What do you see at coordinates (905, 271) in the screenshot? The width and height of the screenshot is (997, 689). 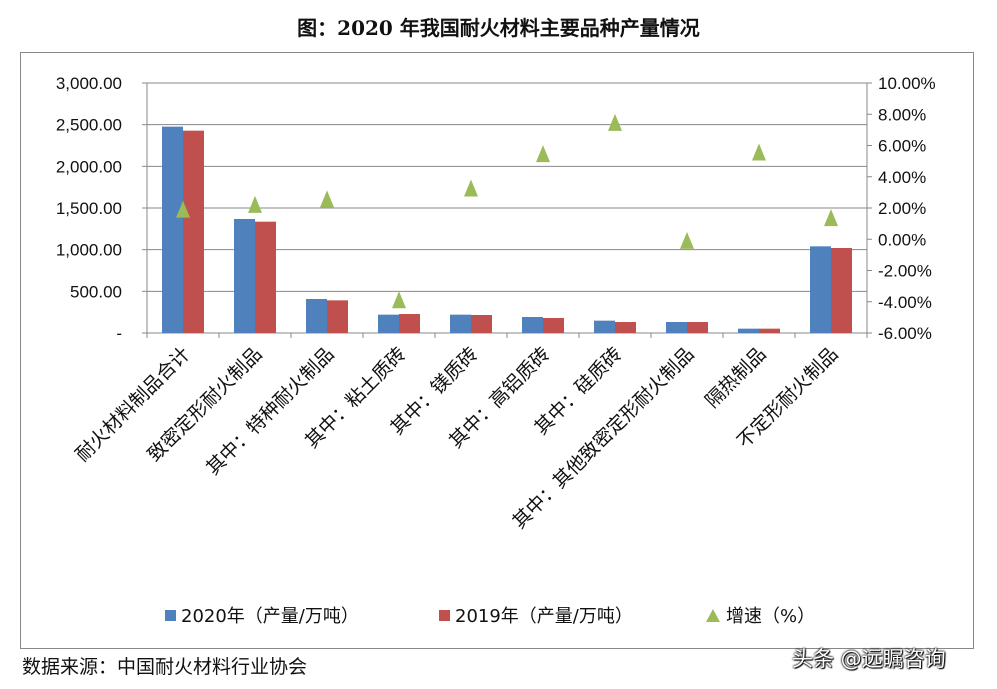 I see `y2-tick-label: -2.00%` at bounding box center [905, 271].